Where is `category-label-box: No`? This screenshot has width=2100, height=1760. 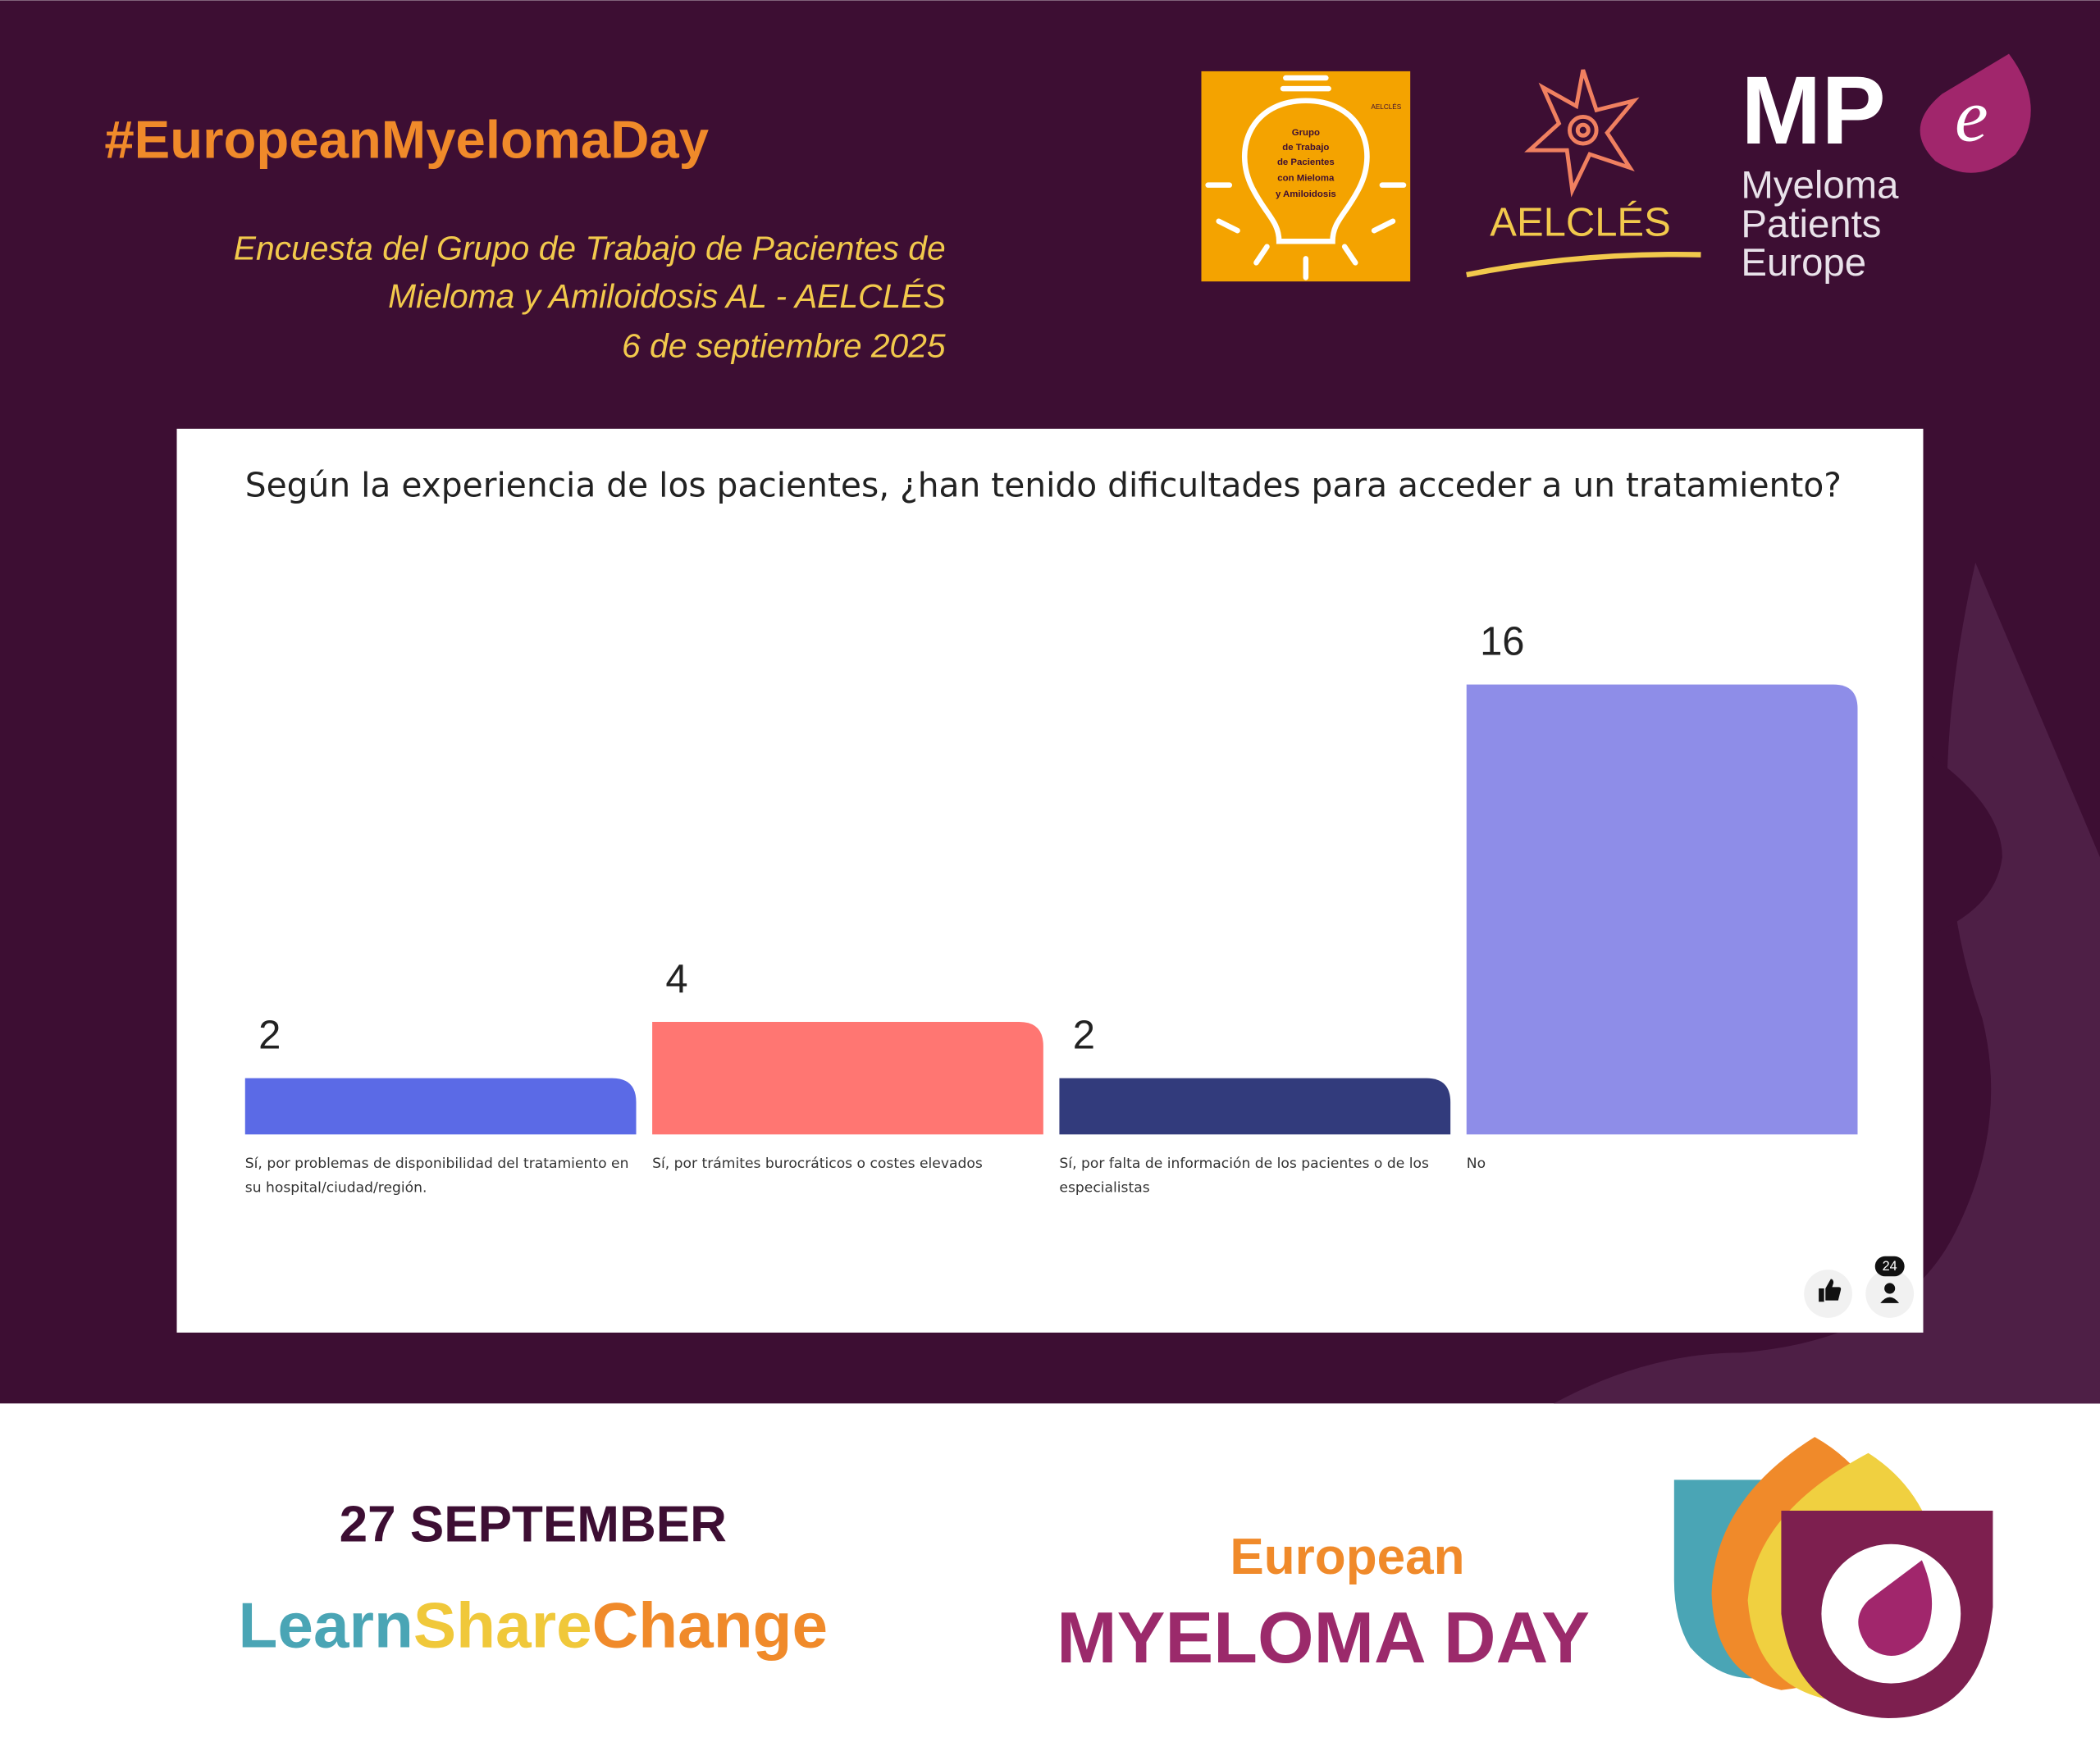 category-label-box: No is located at coordinates (1476, 1164).